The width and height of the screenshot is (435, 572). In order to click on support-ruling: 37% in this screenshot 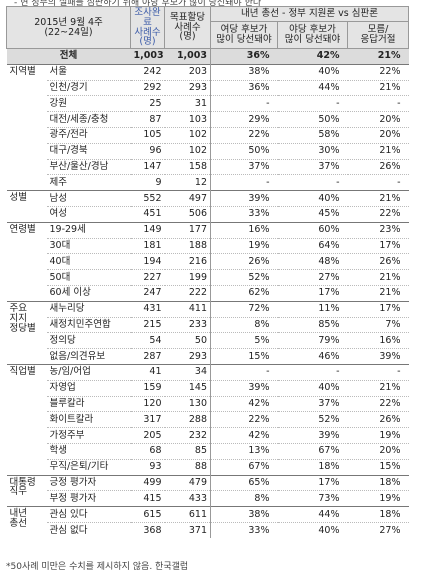, I will do `click(244, 166)`.